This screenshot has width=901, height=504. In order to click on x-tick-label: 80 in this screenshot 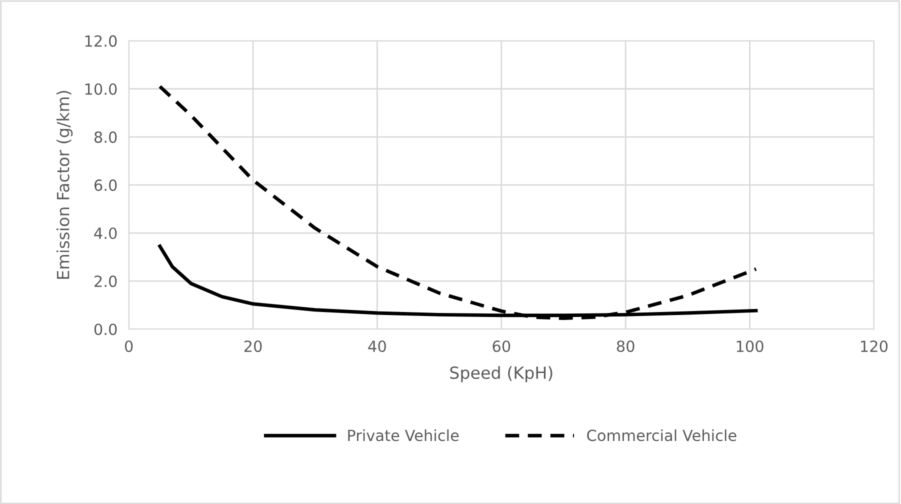, I will do `click(625, 346)`.